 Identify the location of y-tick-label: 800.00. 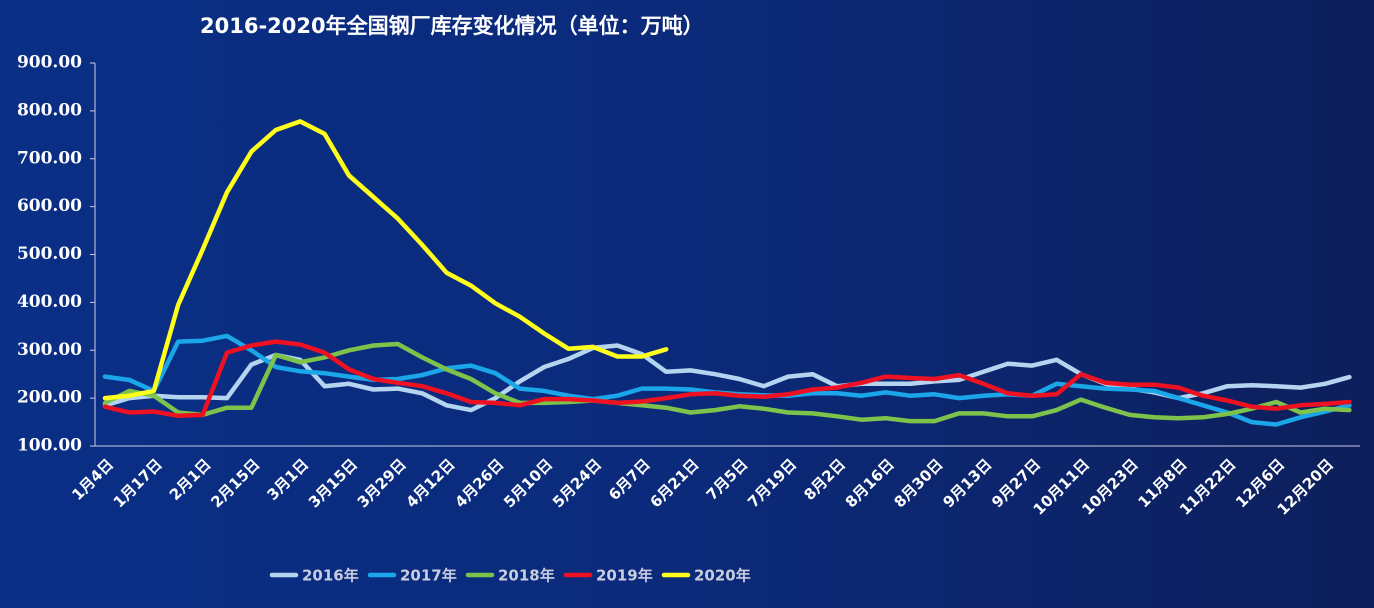
(49, 110).